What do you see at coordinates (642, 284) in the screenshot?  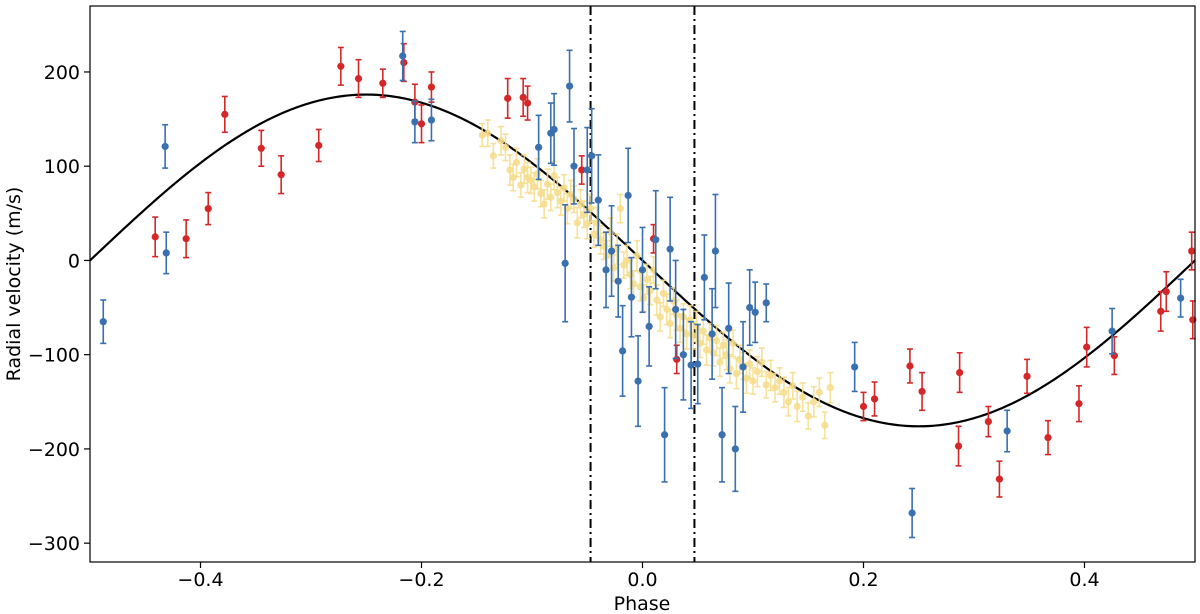 I see `vertical-lines` at bounding box center [642, 284].